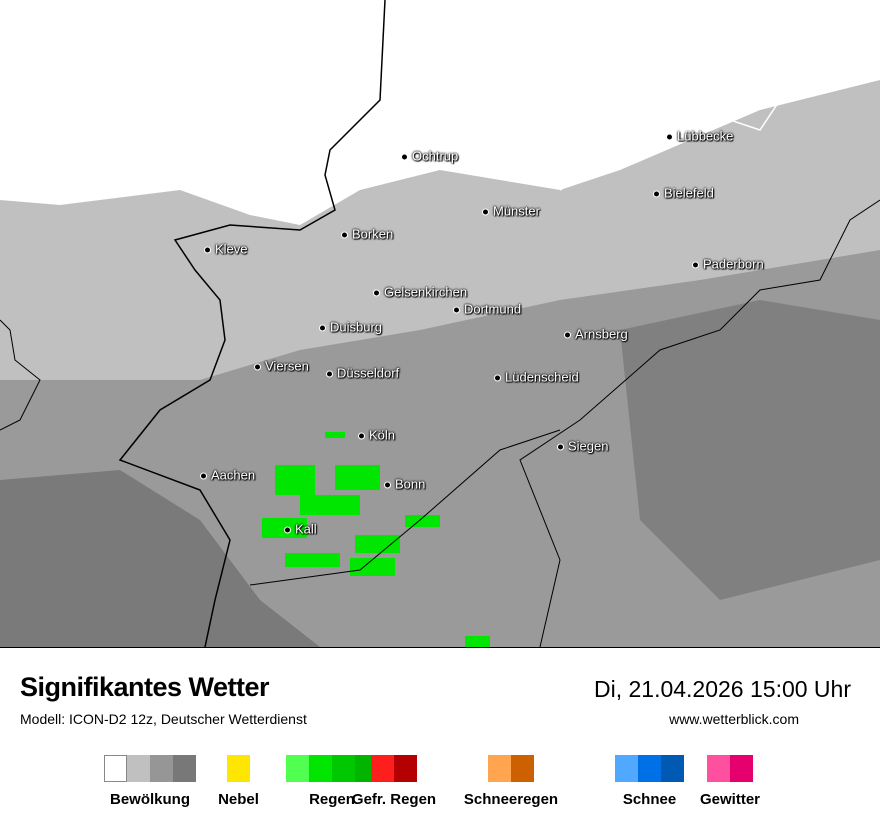 The image size is (880, 830). Describe the element at coordinates (649, 799) in the screenshot. I see `legend-label: Schnee` at that location.